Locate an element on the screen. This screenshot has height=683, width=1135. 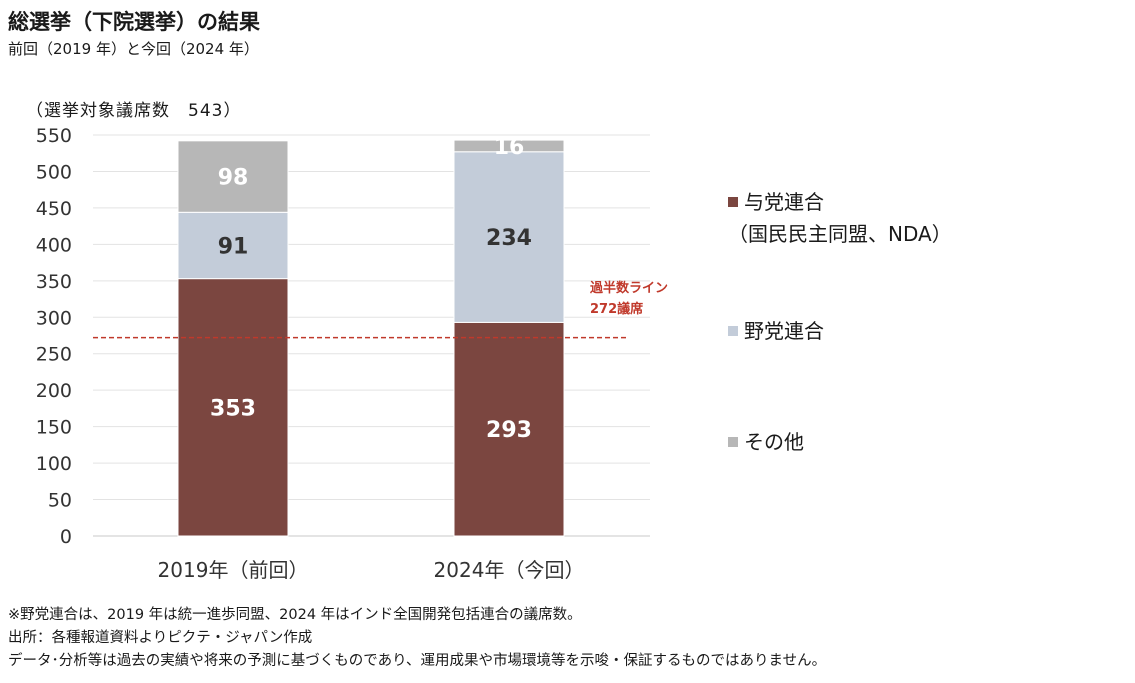
data-label: 16 is located at coordinates (509, 147).